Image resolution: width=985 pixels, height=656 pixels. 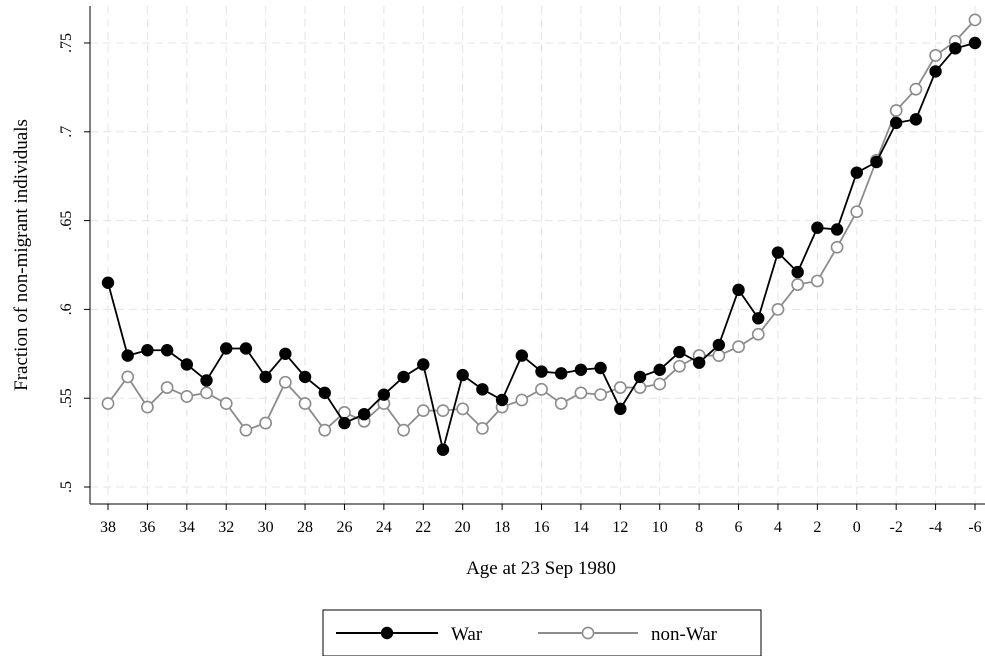 What do you see at coordinates (467, 634) in the screenshot?
I see `legend-label-war: War` at bounding box center [467, 634].